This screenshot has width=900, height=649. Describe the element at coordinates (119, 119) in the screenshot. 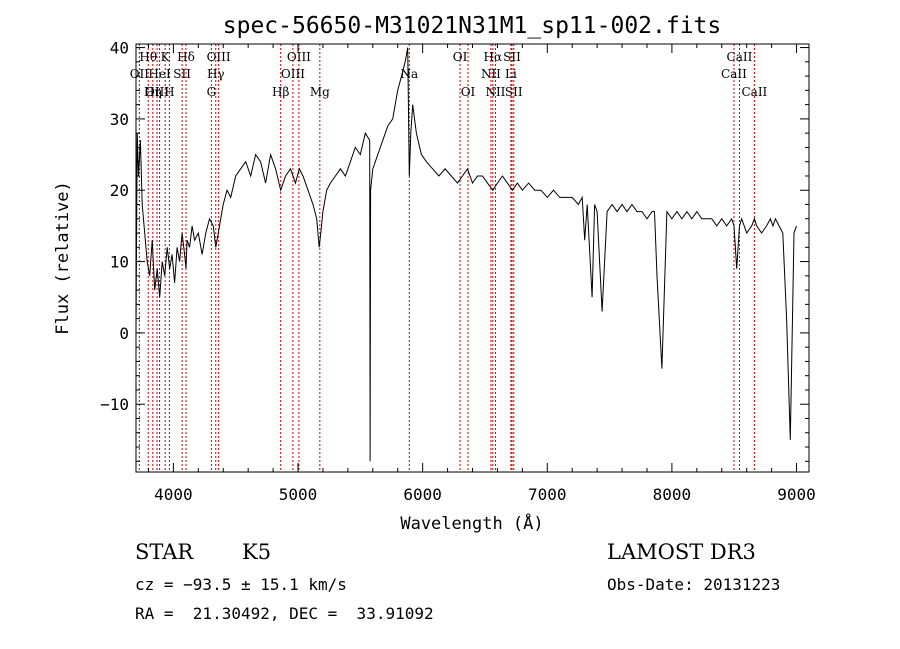

I see `y-tick-label: 30` at that location.